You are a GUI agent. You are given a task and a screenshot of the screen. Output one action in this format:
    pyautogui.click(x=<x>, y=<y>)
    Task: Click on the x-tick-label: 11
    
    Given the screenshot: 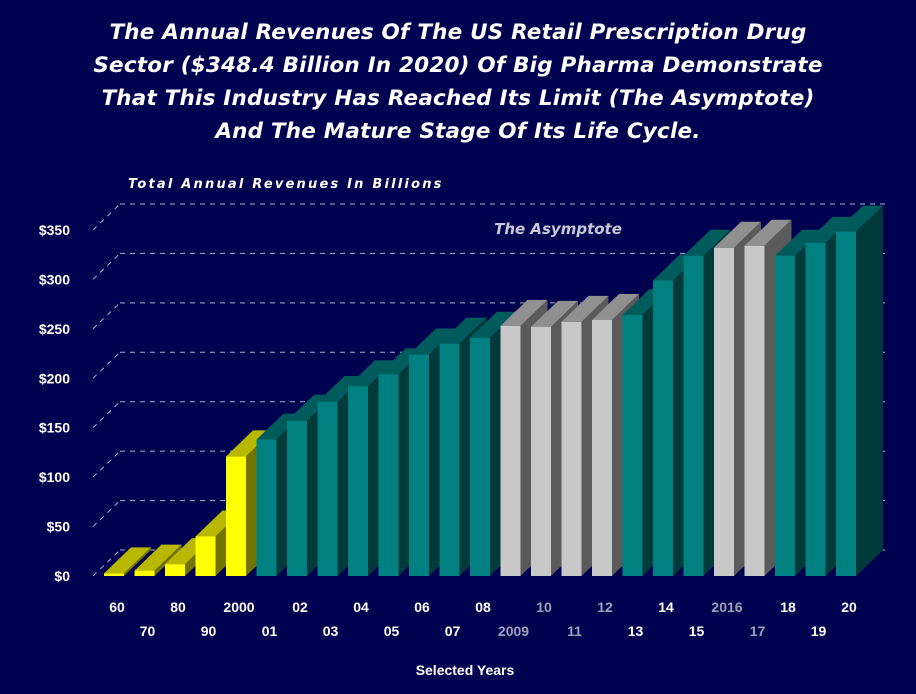 What is the action you would take?
    pyautogui.click(x=574, y=631)
    